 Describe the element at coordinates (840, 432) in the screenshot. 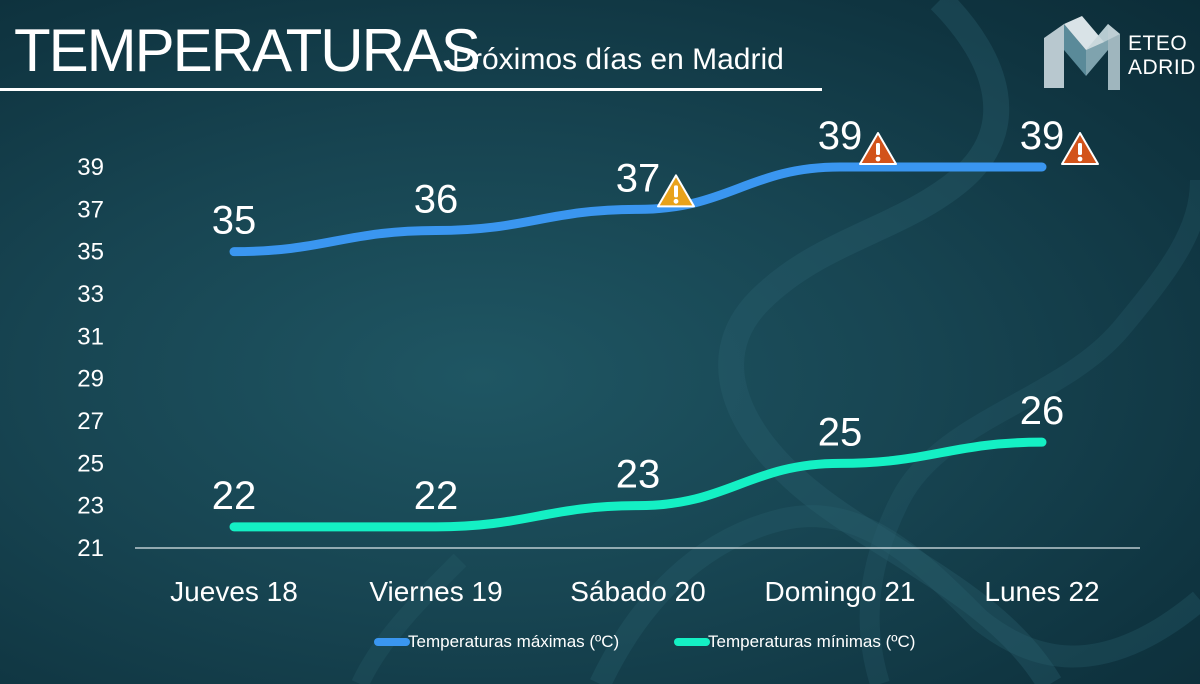

I see `data-label: 25` at that location.